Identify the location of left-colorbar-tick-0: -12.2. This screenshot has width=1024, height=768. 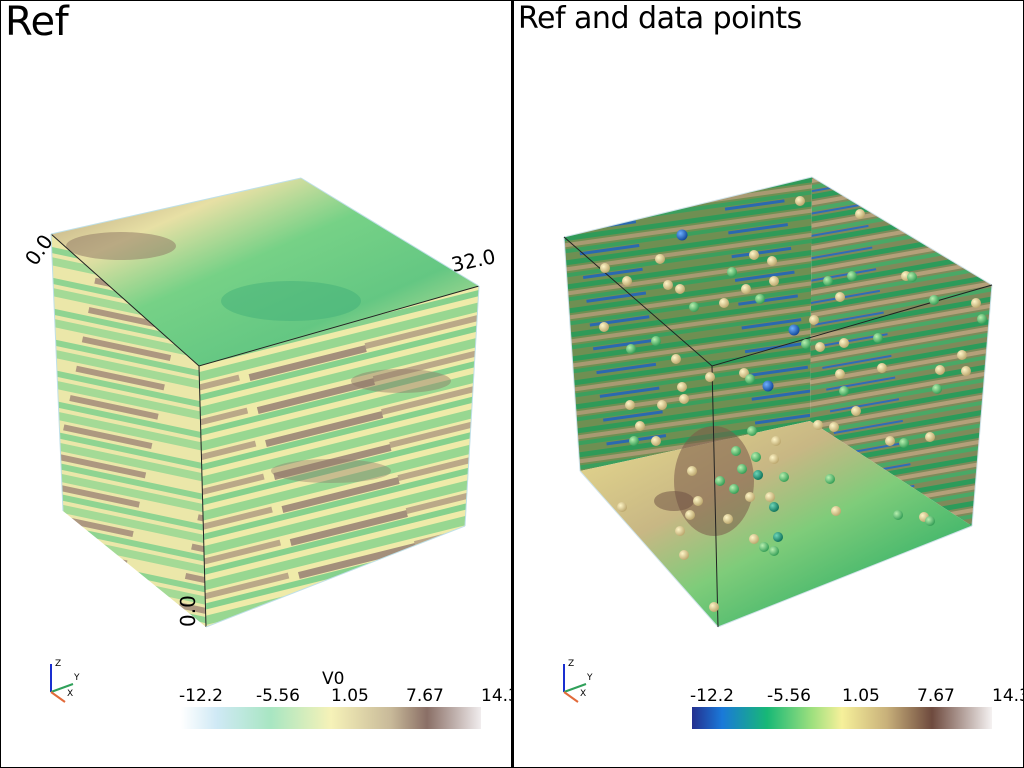
(201, 696).